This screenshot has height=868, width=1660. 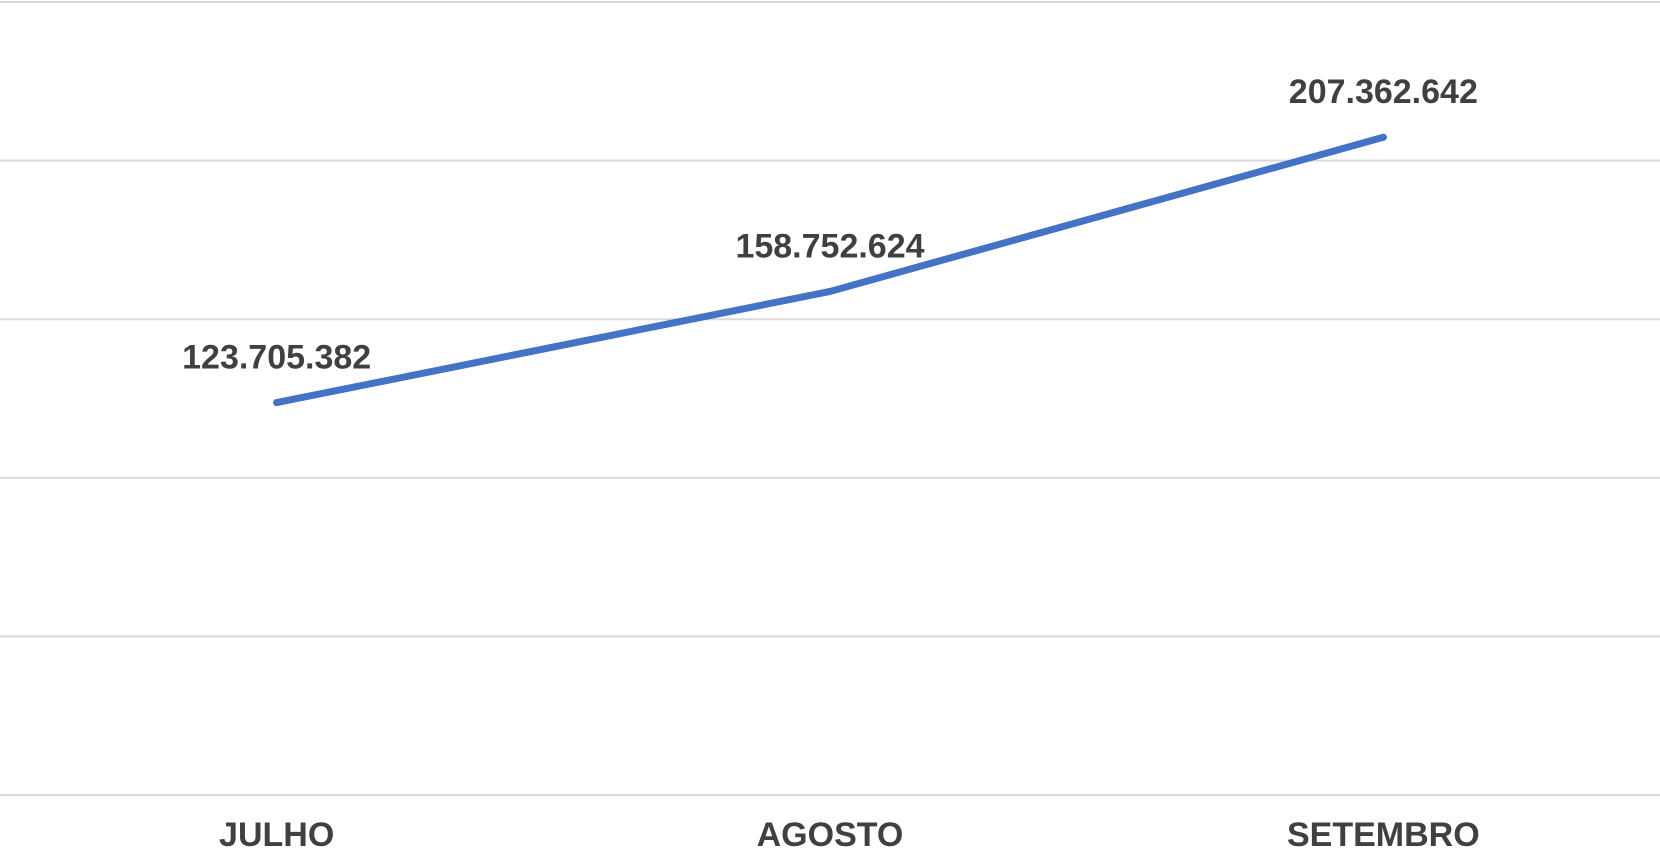 I want to click on x-axis-tick-labels: JULHO AGOSTO SETEMBRO, so click(x=849, y=835).